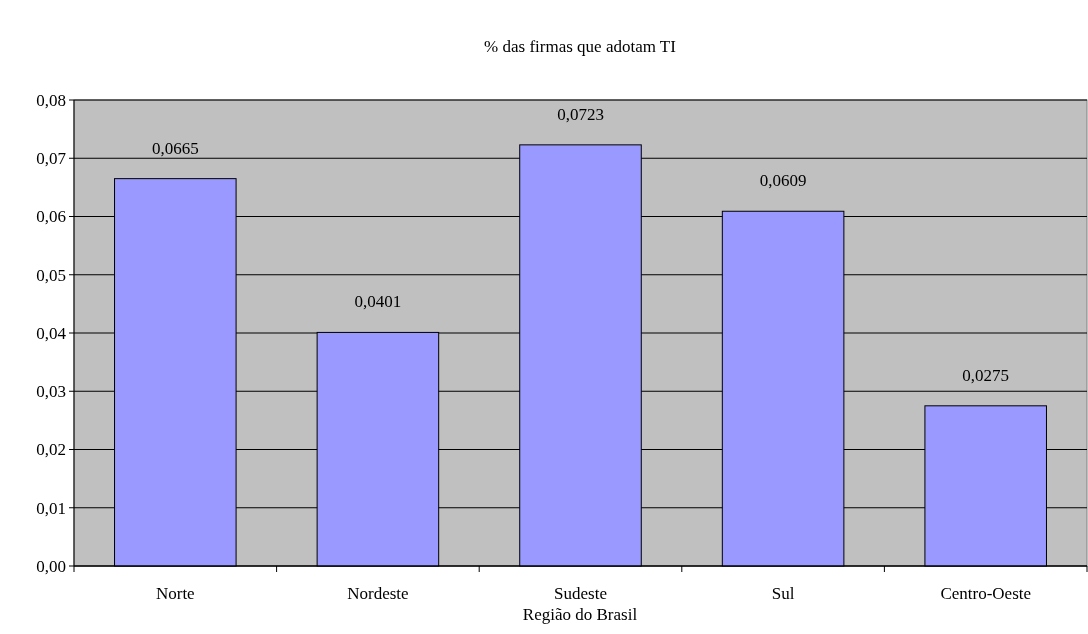 The width and height of the screenshot is (1088, 634). I want to click on data-label: 0,0665, so click(175, 148).